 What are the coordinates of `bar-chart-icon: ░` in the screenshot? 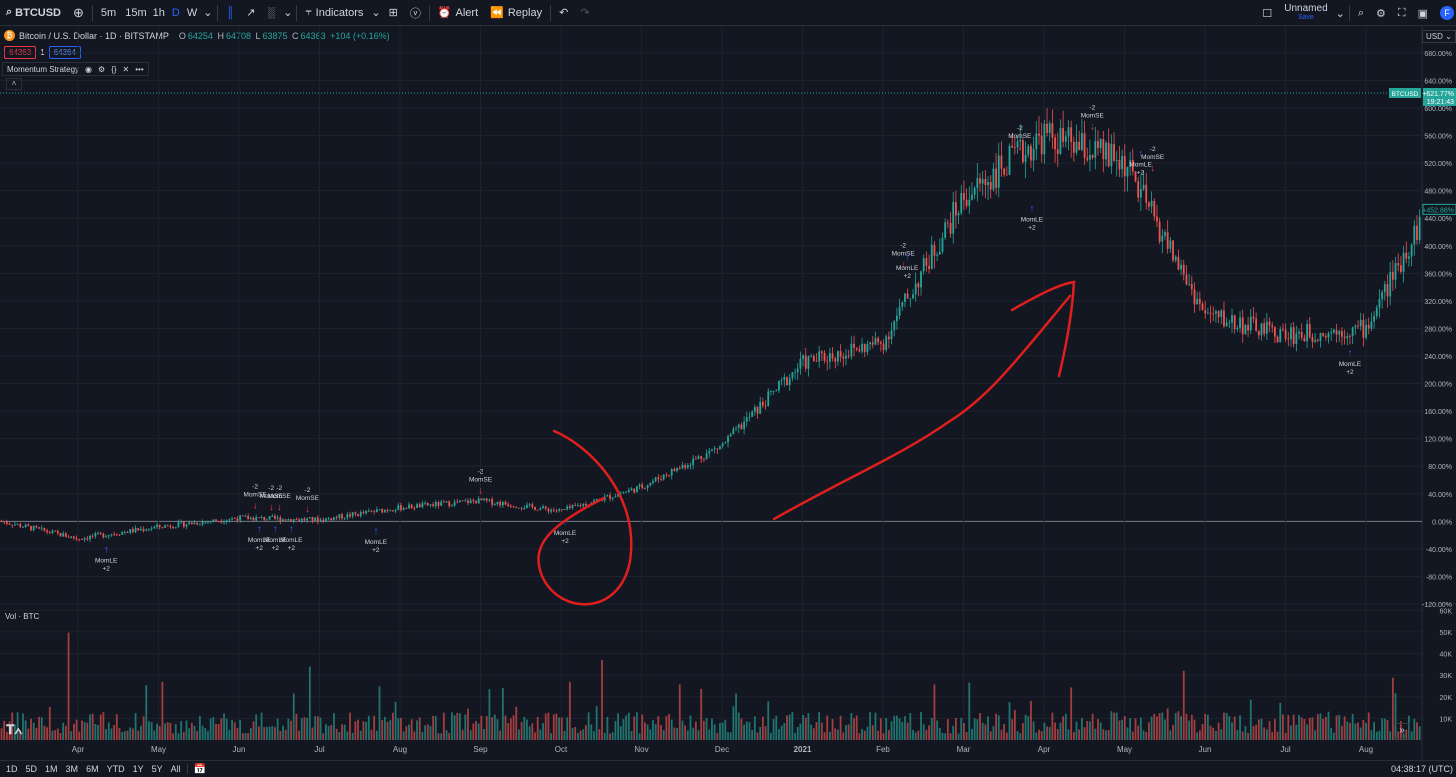 It's located at (271, 12).